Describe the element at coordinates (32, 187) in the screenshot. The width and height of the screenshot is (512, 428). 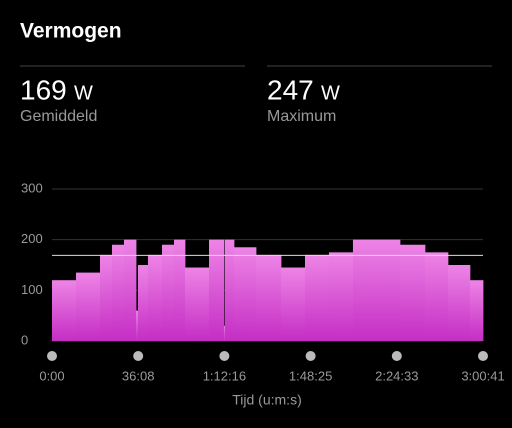
I see `y-tick-label: 300` at that location.